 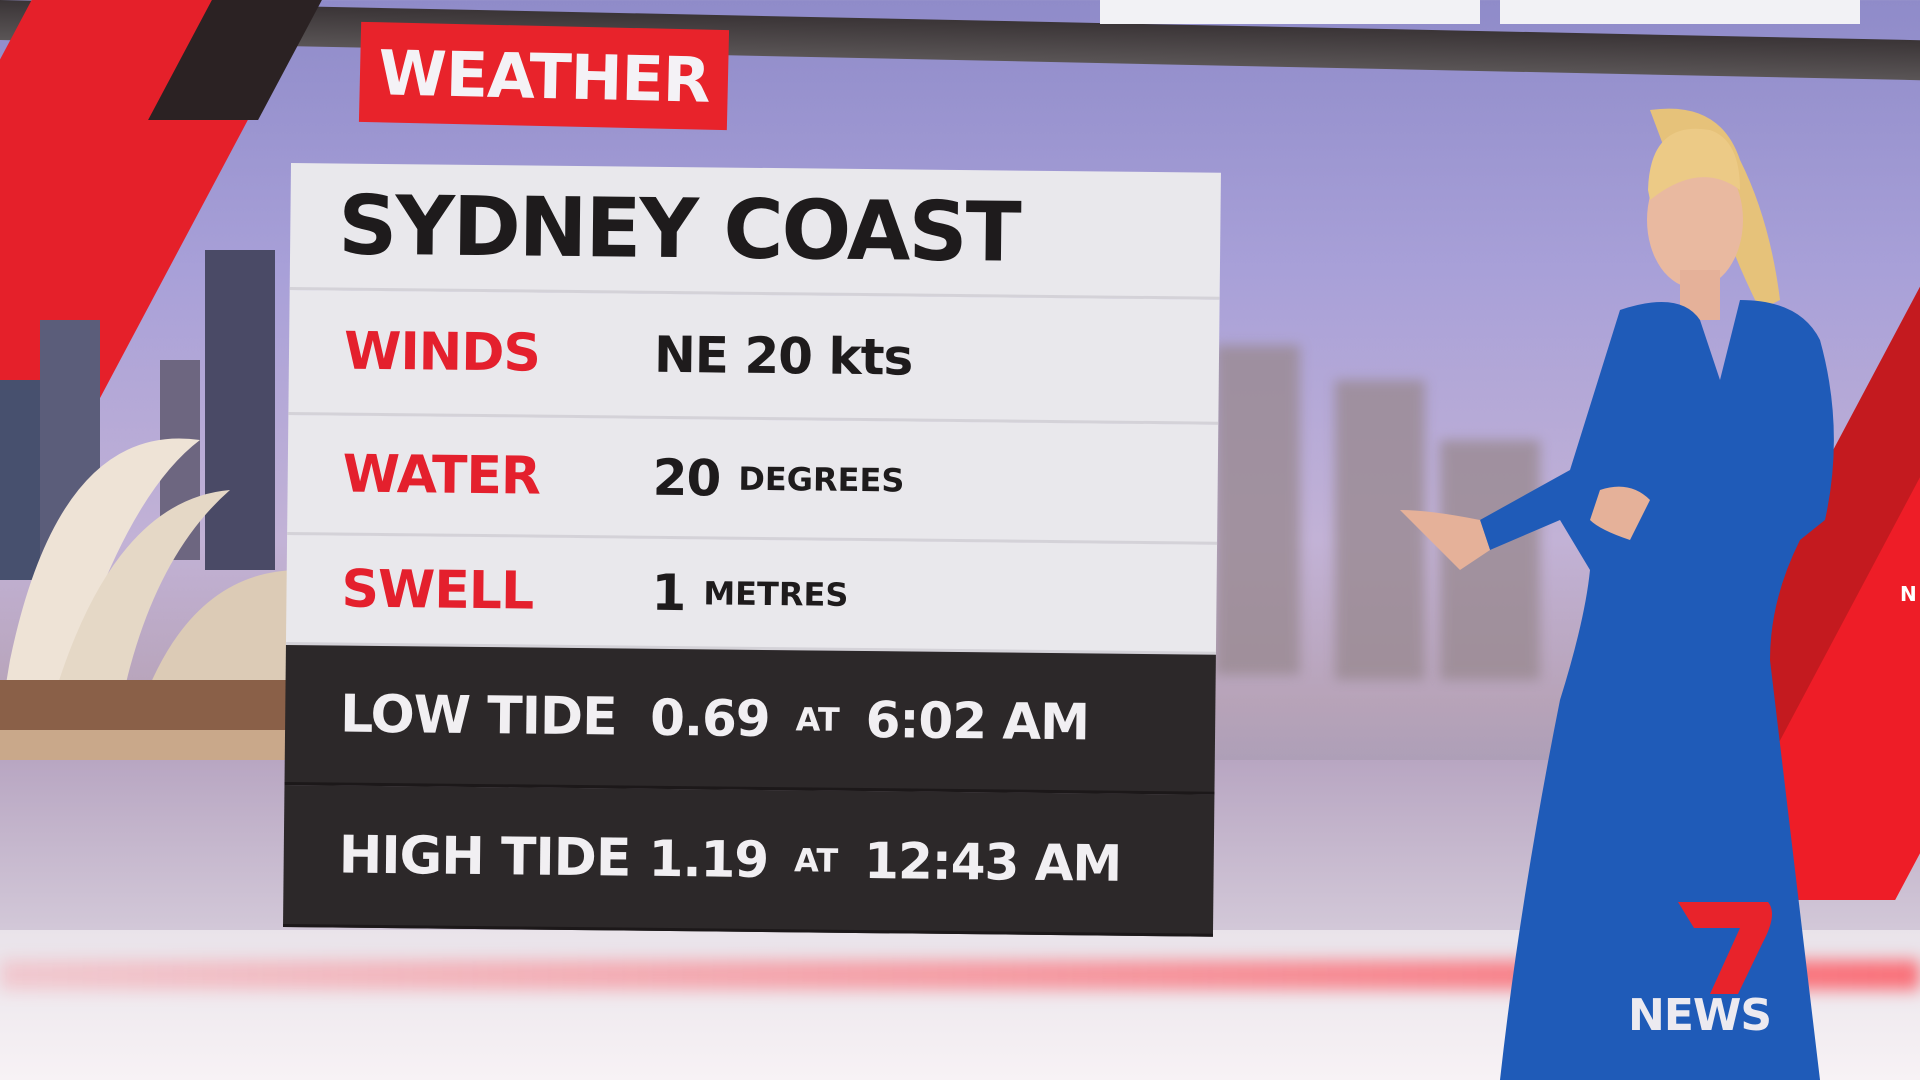 What do you see at coordinates (437, 590) in the screenshot?
I see `swell-label: SWELL` at bounding box center [437, 590].